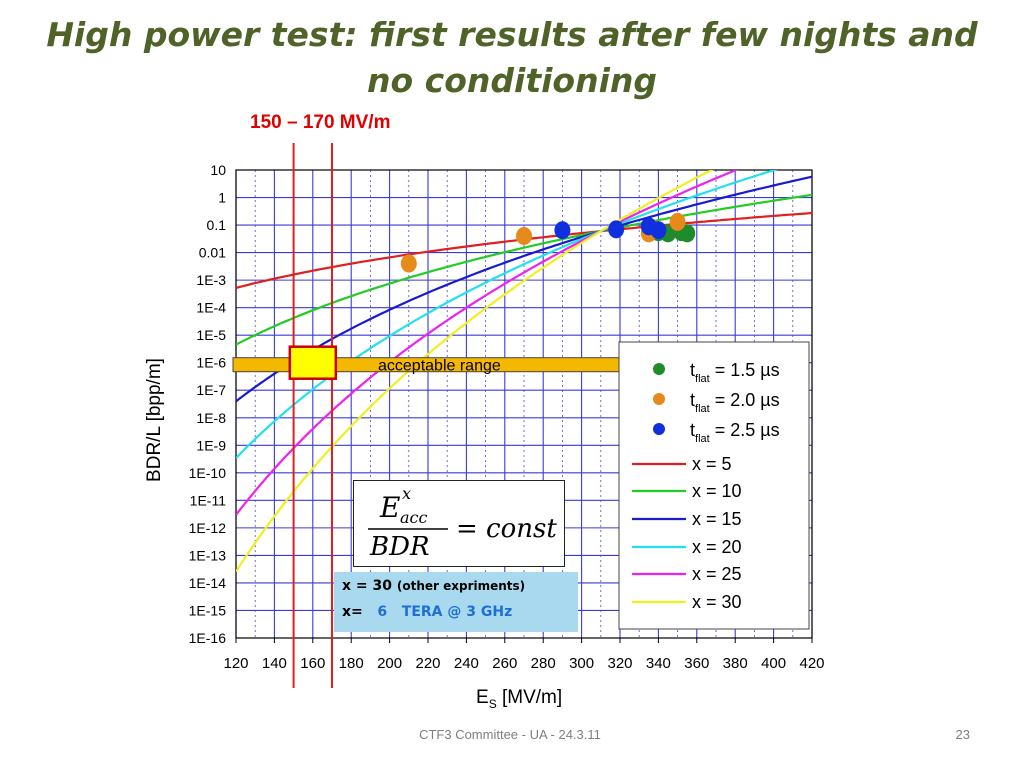  Describe the element at coordinates (208, 638) in the screenshot. I see `y-tick-label: 1E-16` at that location.